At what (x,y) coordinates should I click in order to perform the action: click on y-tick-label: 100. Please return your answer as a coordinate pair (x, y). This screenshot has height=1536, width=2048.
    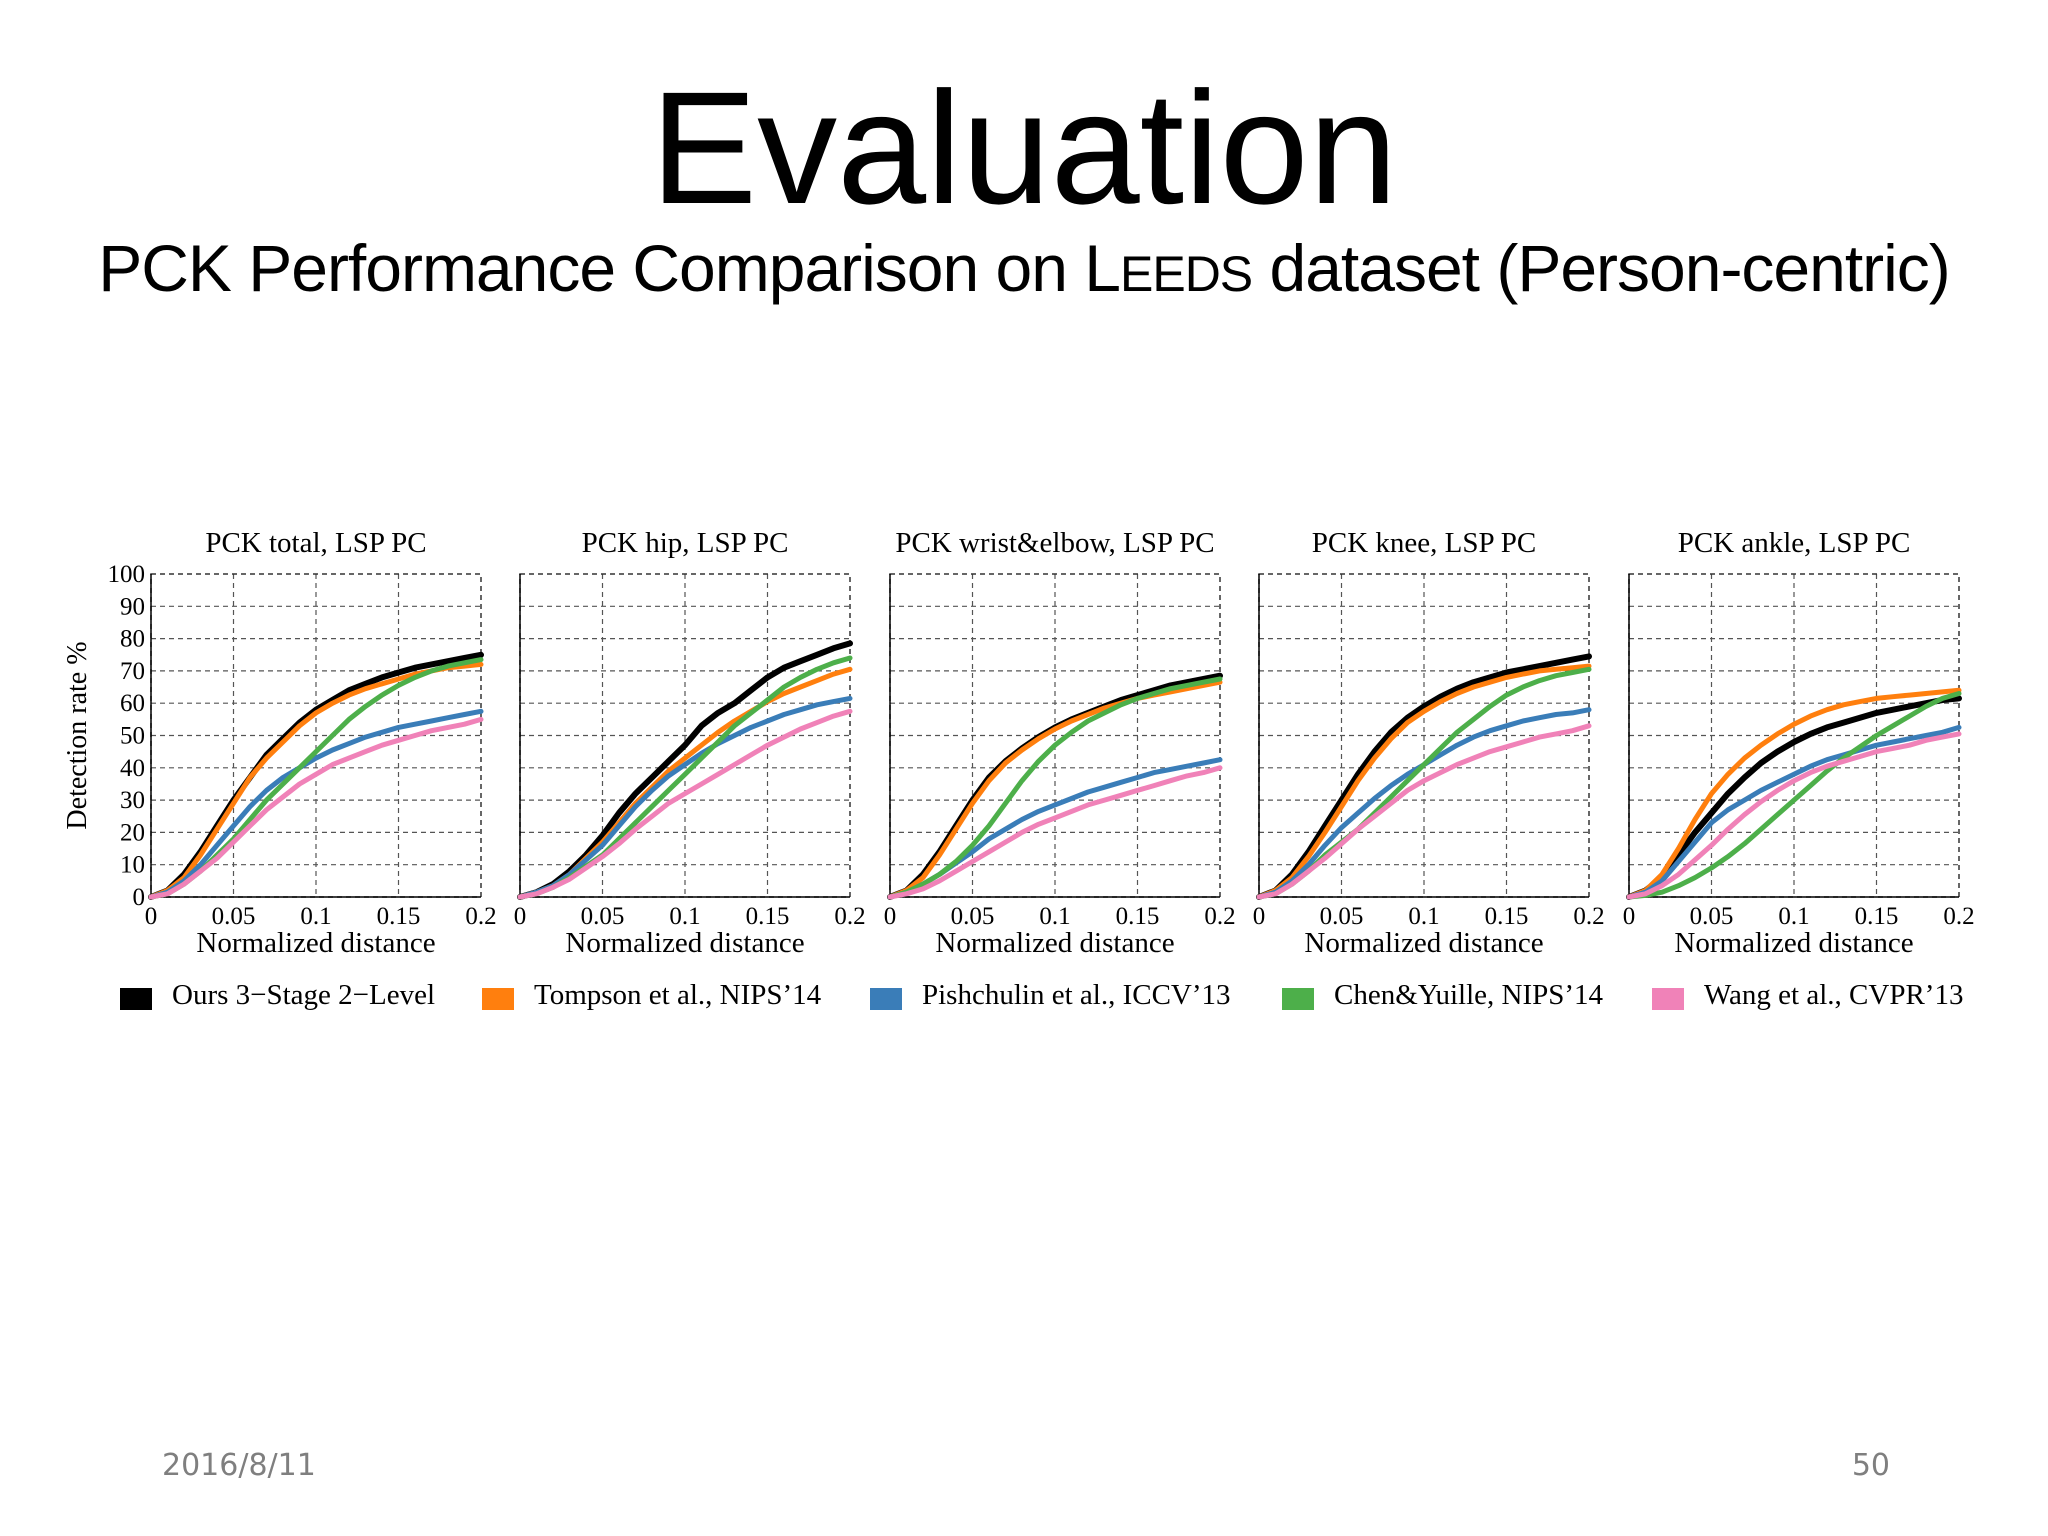
    Looking at the image, I should click on (127, 574).